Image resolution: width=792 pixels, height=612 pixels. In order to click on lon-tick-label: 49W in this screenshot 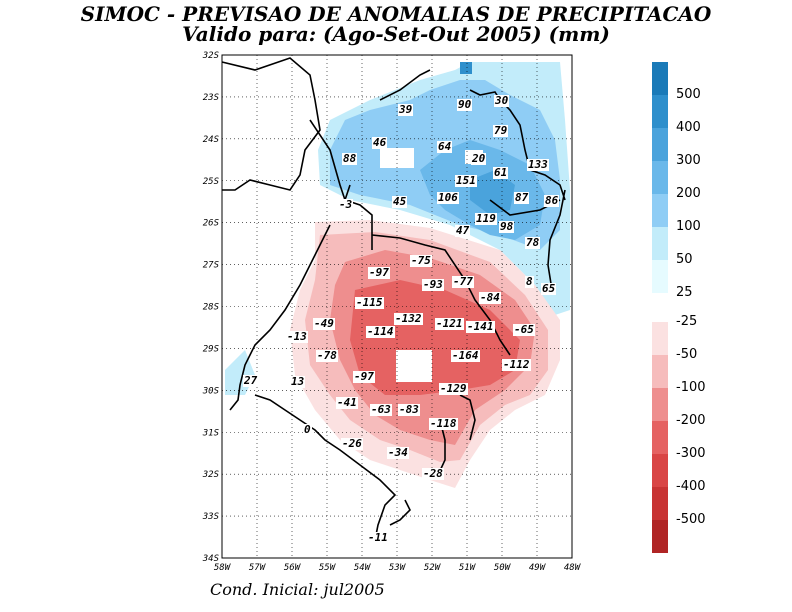, I will do `click(538, 568)`.